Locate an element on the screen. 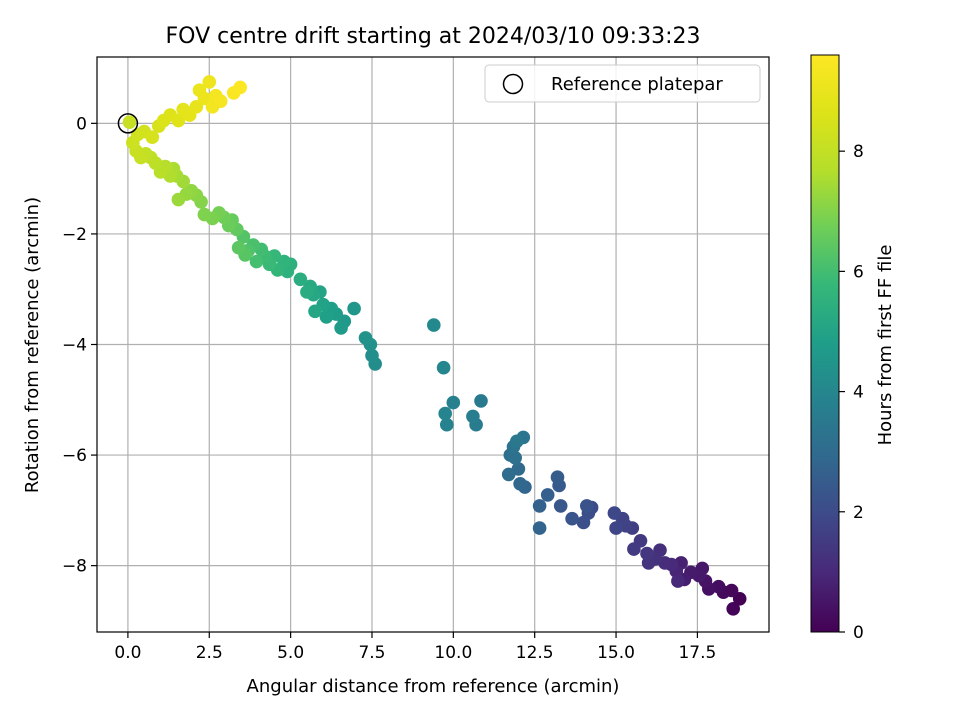  colorbar-label: Hours from first FF file is located at coordinates (885, 345).